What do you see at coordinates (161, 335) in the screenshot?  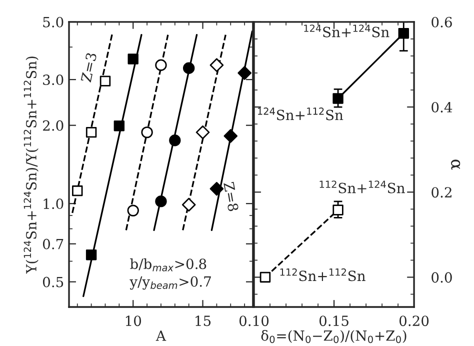 I see `x-axis-title: A` at bounding box center [161, 335].